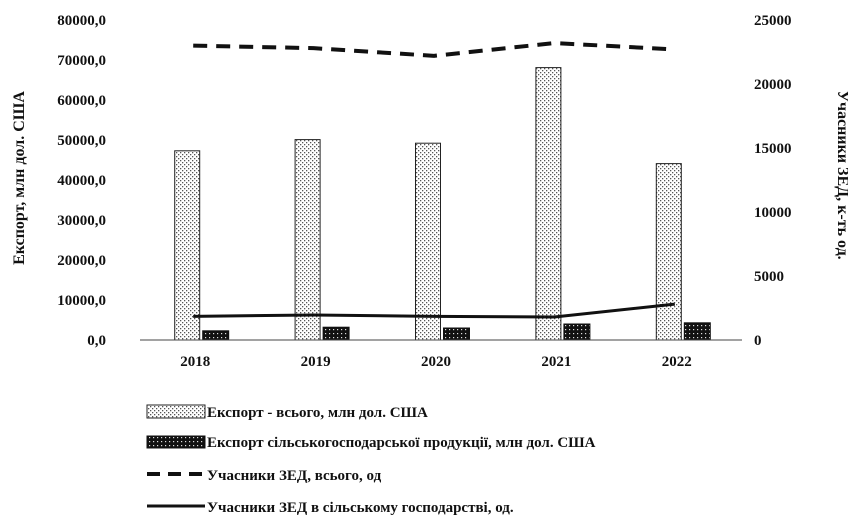  I want to click on x-tick-label: 2021, so click(556, 362).